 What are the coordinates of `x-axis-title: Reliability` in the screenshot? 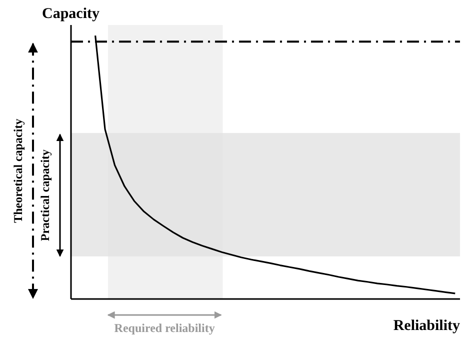 It's located at (426, 326).